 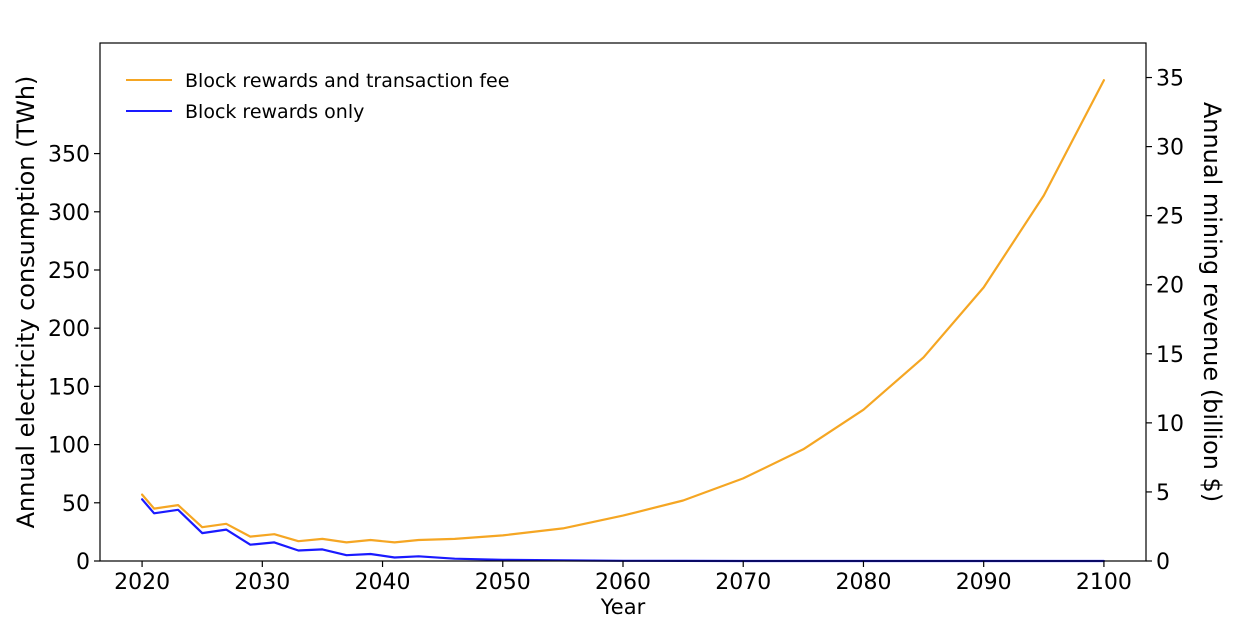 I want to click on left-y-tick-label: 0, so click(x=83, y=562).